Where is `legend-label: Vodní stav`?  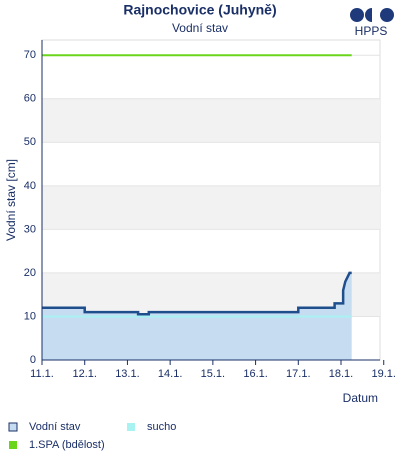
legend-label: Vodní stav is located at coordinates (55, 427).